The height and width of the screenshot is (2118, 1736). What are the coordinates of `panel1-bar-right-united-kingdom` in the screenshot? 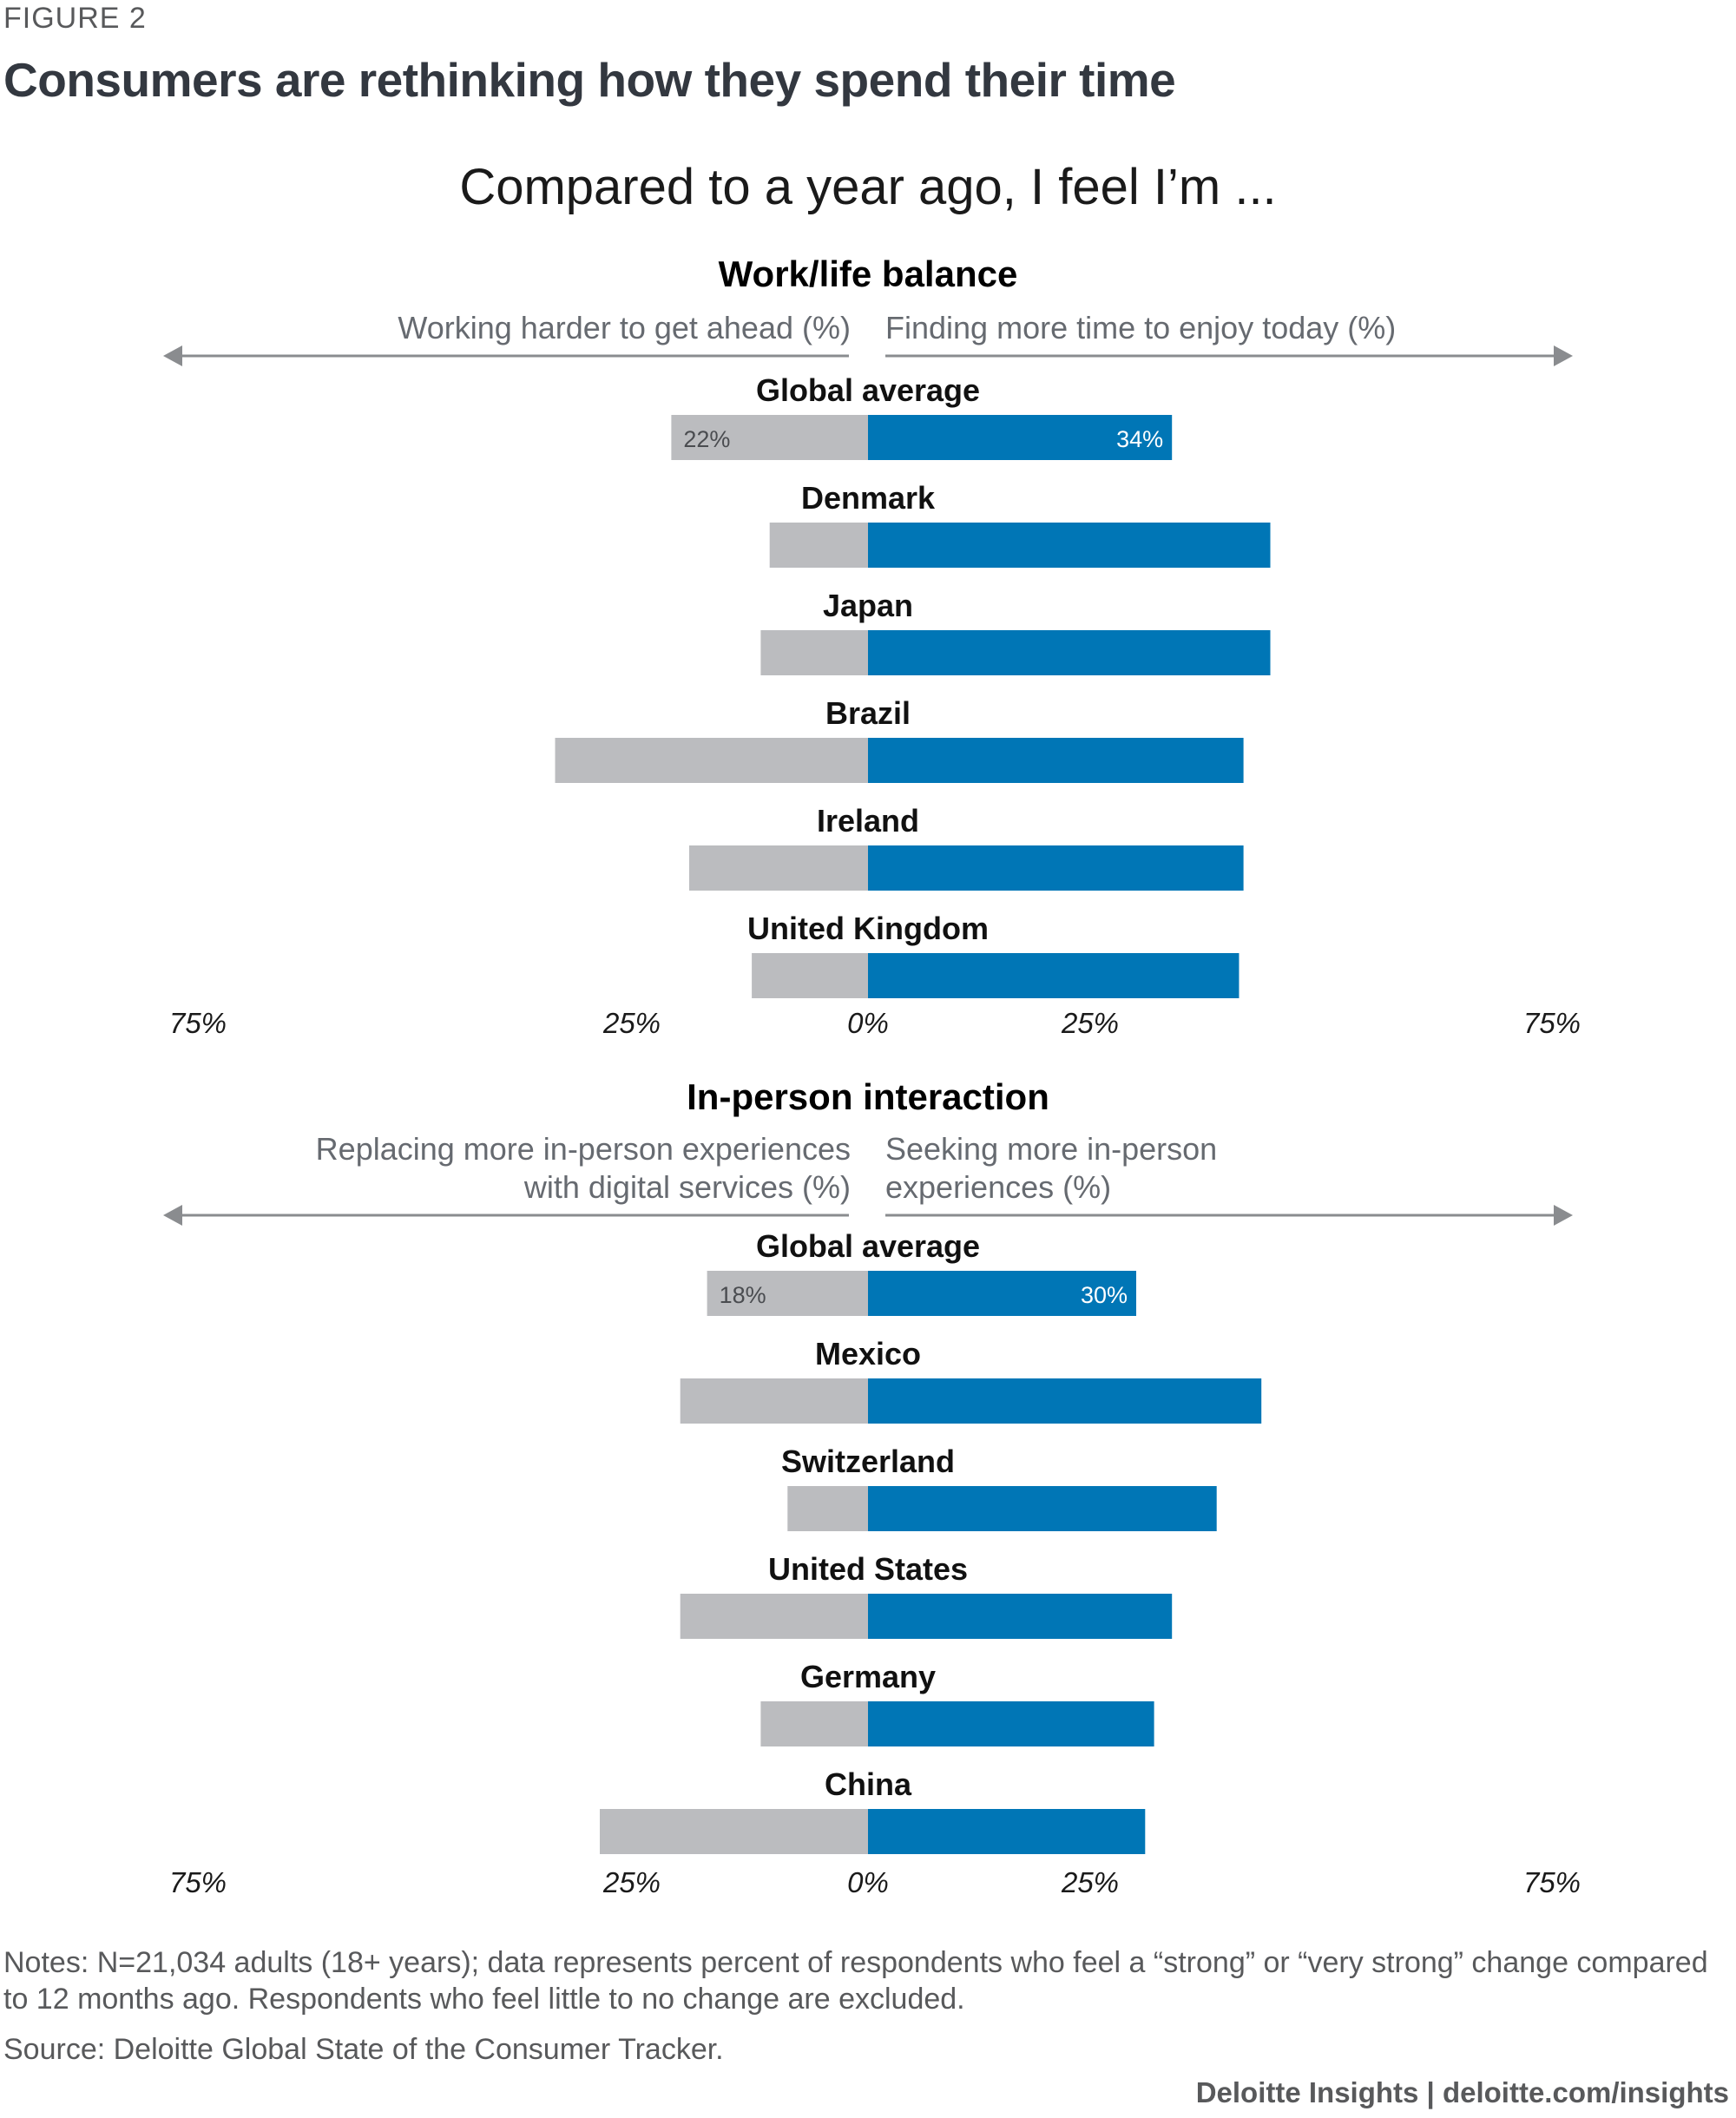 It's located at (1054, 975).